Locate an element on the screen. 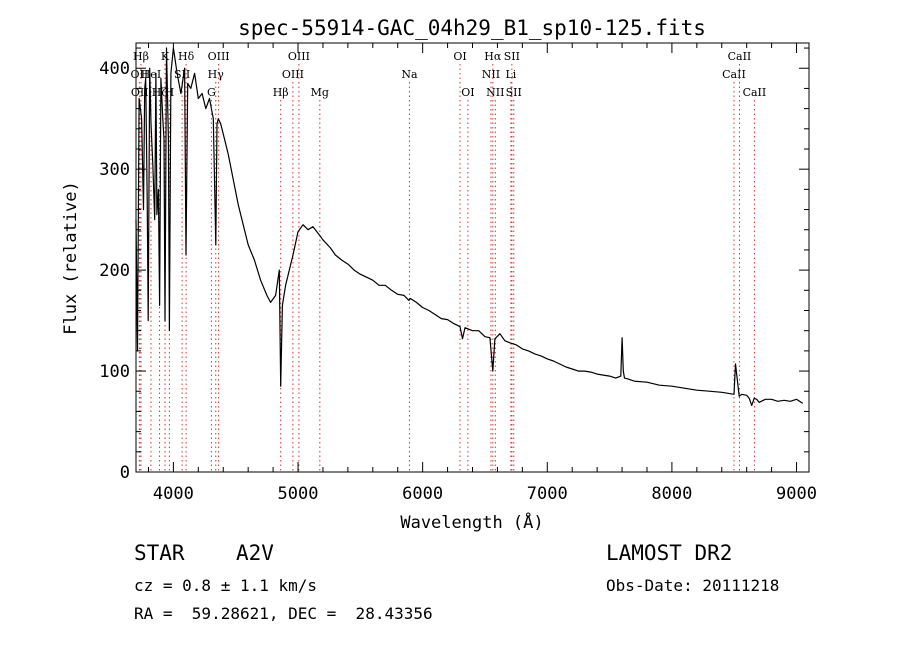  spectral-subclass: A2V is located at coordinates (255, 553).